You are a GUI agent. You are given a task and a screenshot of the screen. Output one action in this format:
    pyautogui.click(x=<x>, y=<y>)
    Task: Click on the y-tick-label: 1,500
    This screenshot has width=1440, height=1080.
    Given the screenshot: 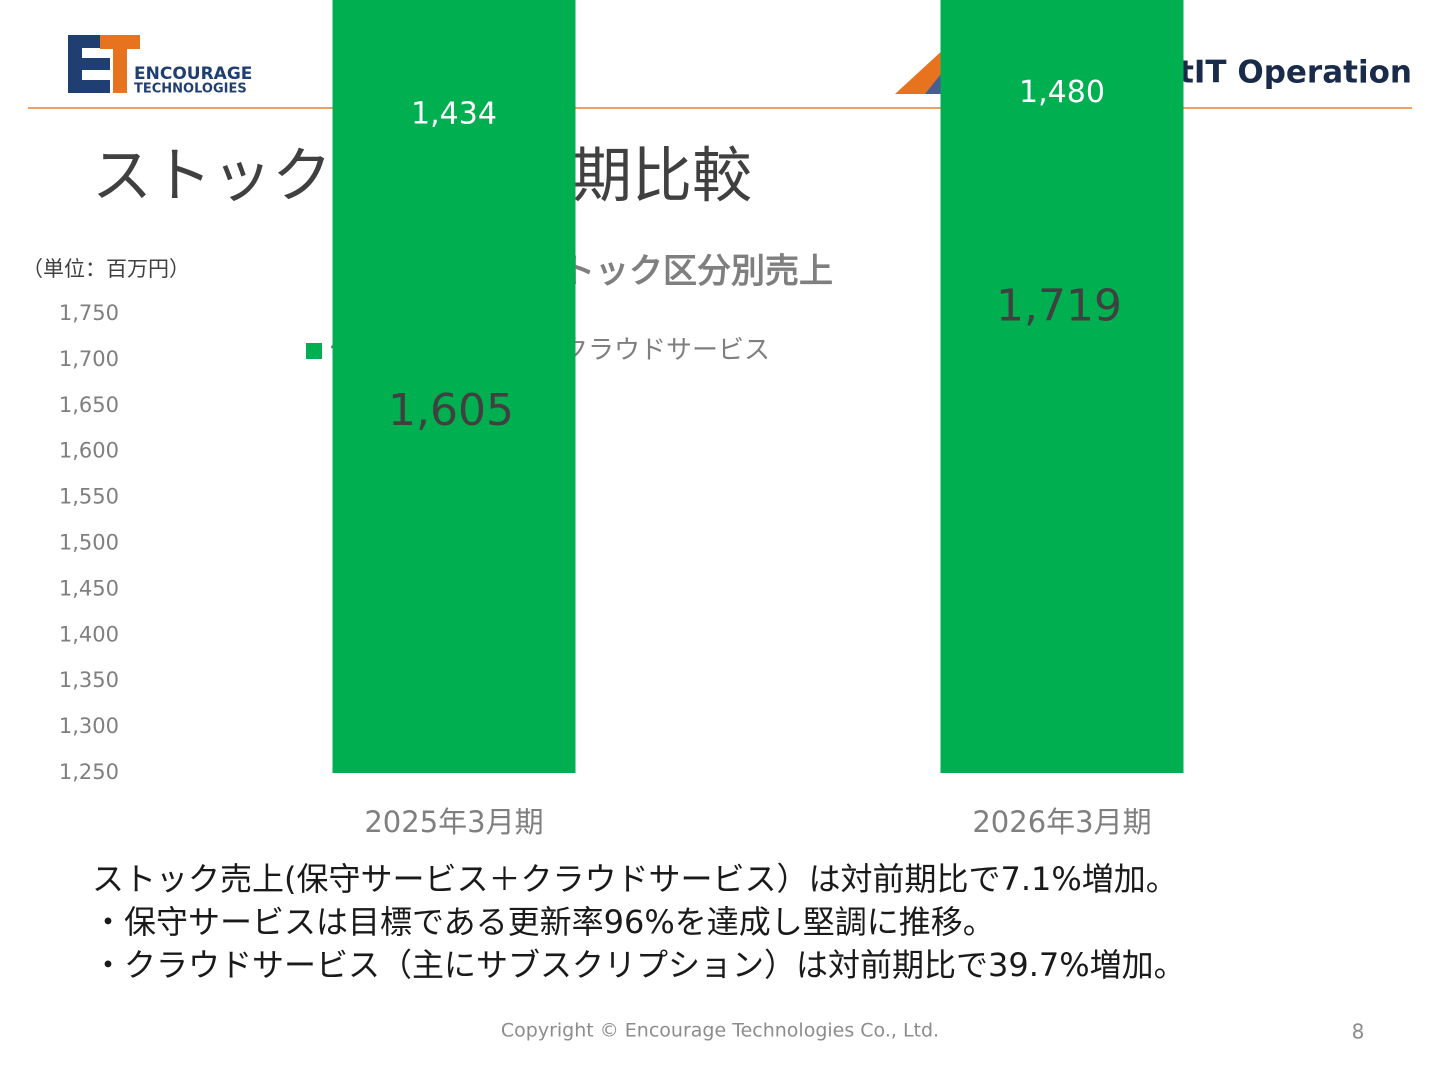 What is the action you would take?
    pyautogui.click(x=89, y=543)
    